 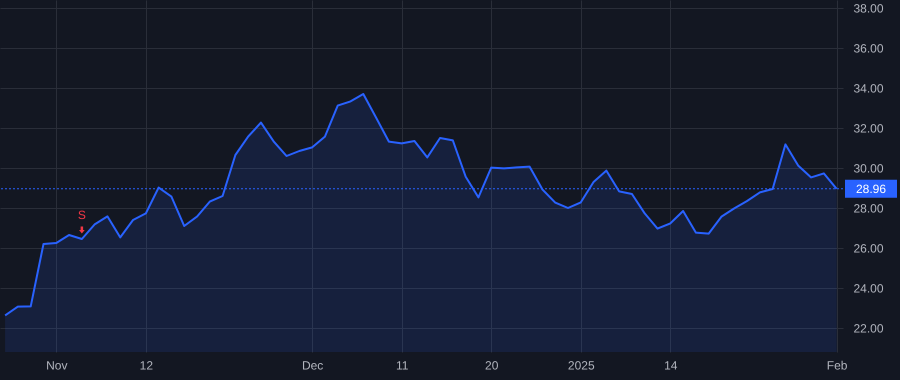 What do you see at coordinates (57, 365) in the screenshot?
I see `x-tick-label: Nov` at bounding box center [57, 365].